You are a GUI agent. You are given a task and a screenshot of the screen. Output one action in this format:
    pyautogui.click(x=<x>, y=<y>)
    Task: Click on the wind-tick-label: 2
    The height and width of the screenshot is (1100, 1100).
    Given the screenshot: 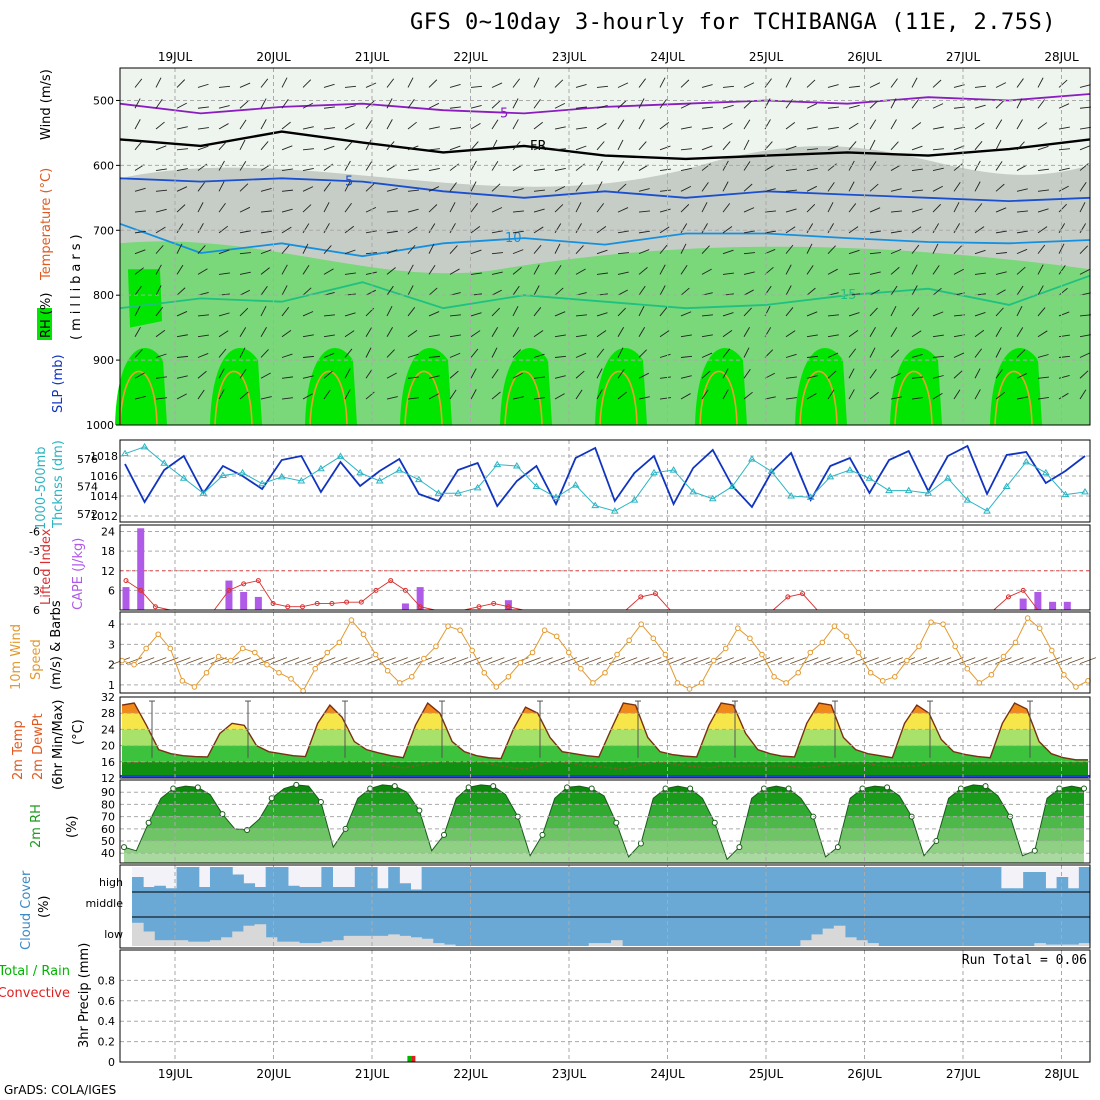 What is the action you would take?
    pyautogui.click(x=111, y=665)
    